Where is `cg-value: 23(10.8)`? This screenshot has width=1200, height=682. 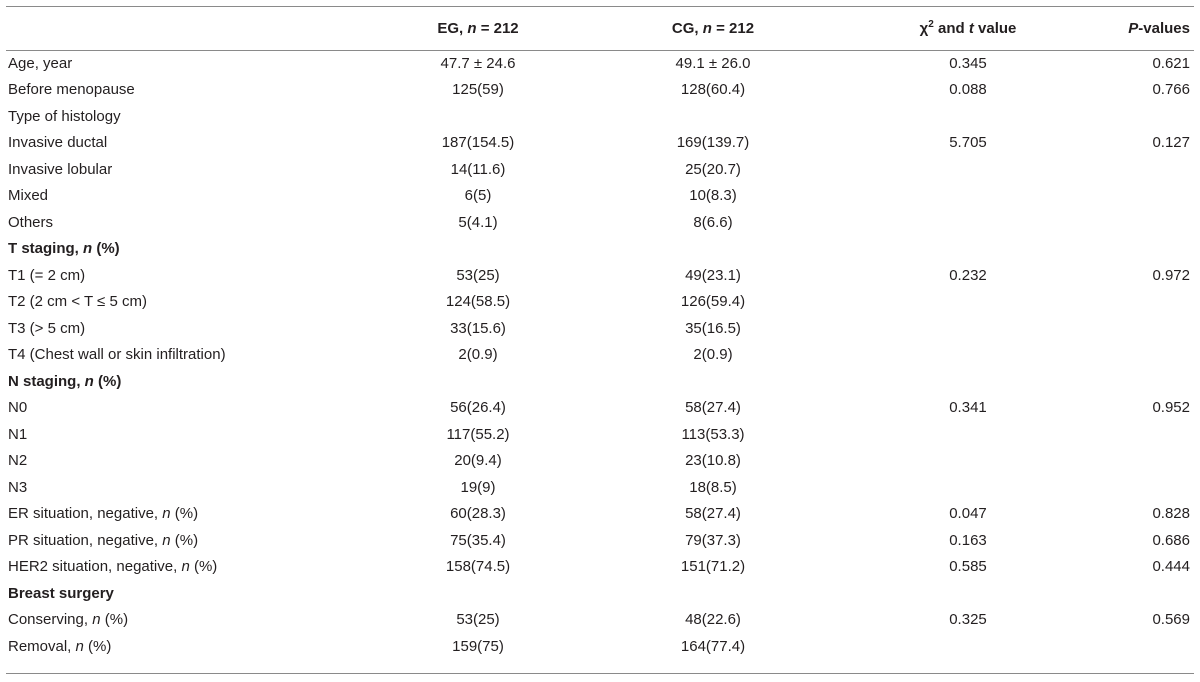
cg-value: 23(10.8) is located at coordinates (713, 461).